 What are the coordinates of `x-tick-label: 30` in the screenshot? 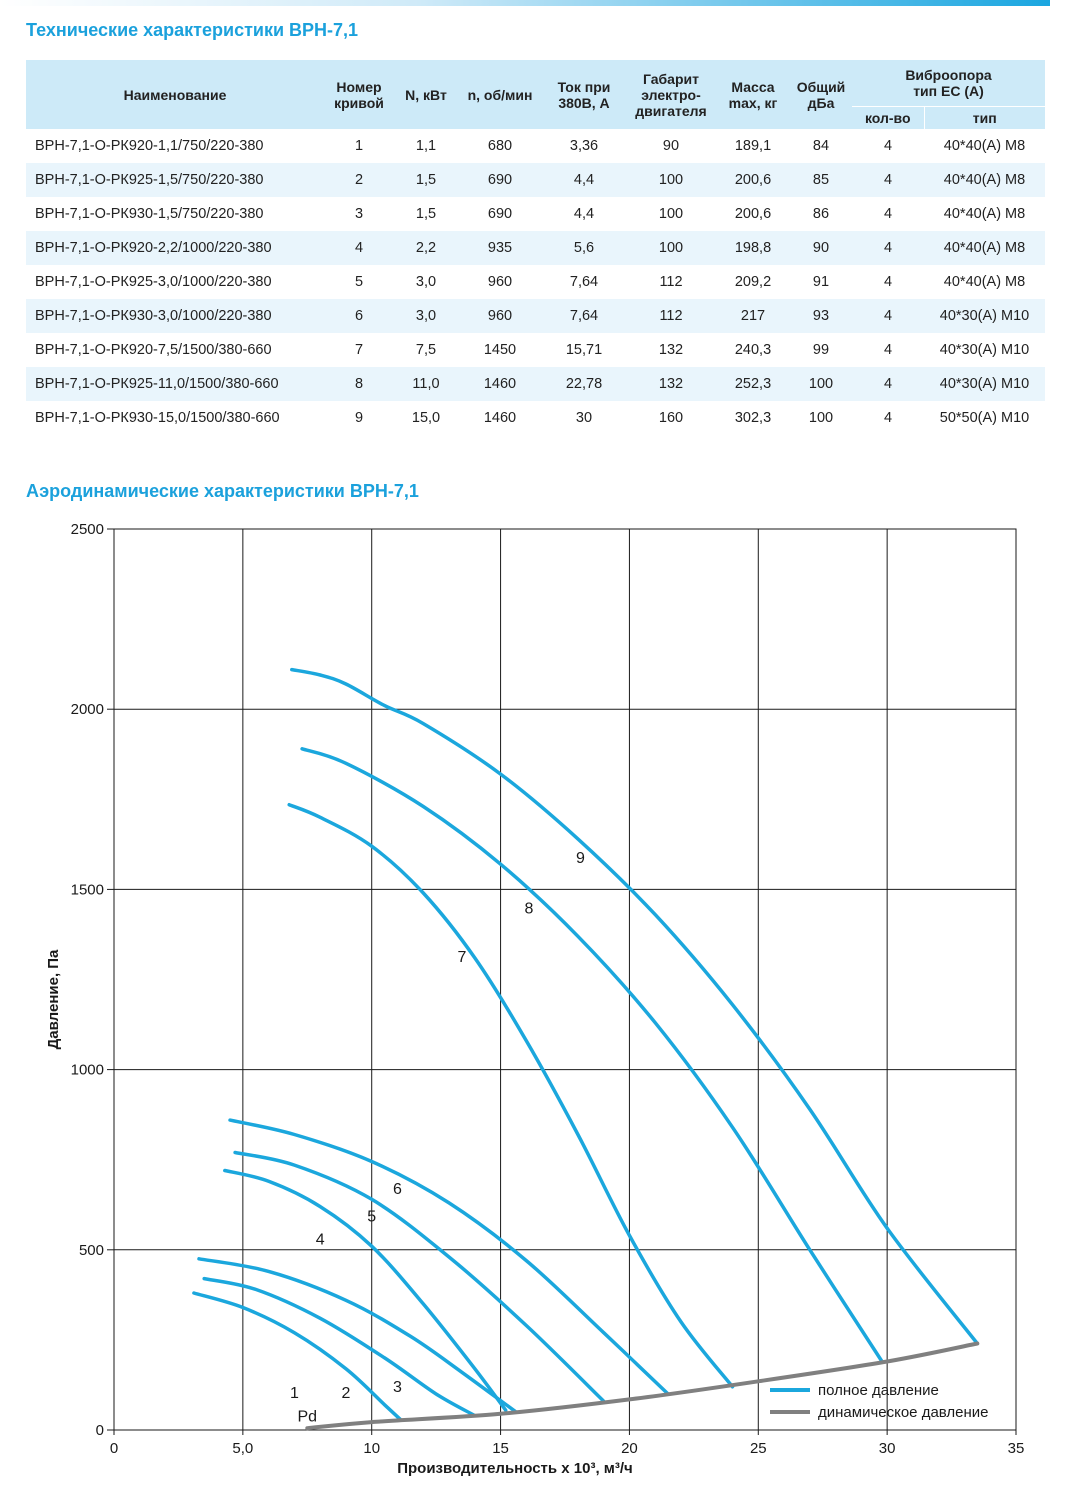 It's located at (887, 1448).